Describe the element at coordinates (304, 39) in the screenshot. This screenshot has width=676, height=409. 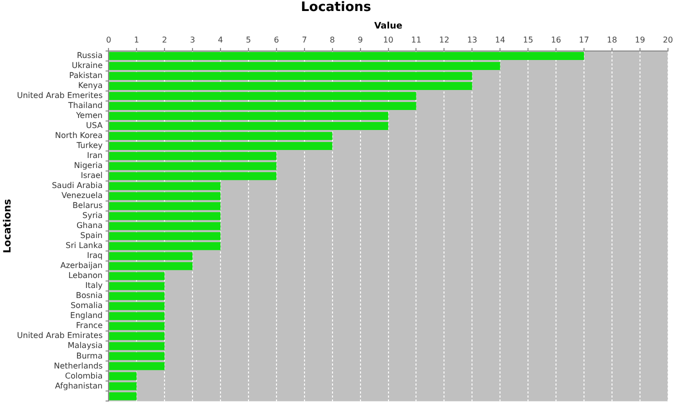
I see `x-tick-label: 7` at that location.